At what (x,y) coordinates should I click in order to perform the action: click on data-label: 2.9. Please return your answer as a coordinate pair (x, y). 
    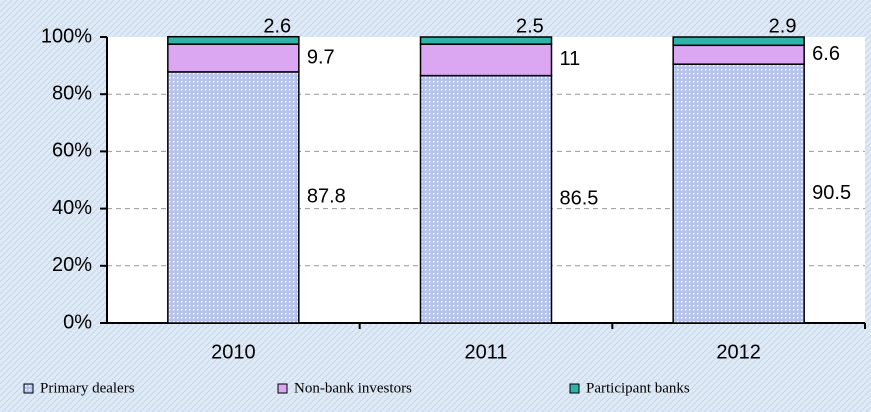
    Looking at the image, I should click on (783, 26).